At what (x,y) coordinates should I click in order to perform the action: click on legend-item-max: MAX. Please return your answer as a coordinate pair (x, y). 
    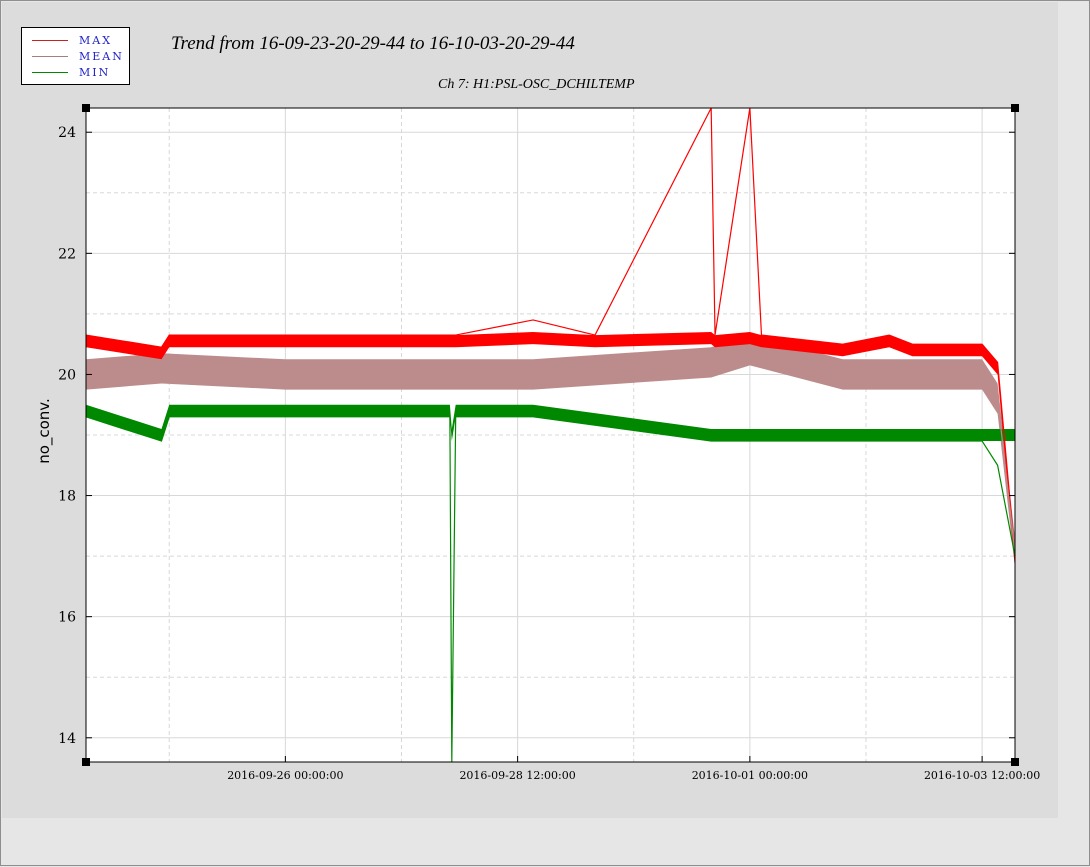
    Looking at the image, I should click on (79, 41).